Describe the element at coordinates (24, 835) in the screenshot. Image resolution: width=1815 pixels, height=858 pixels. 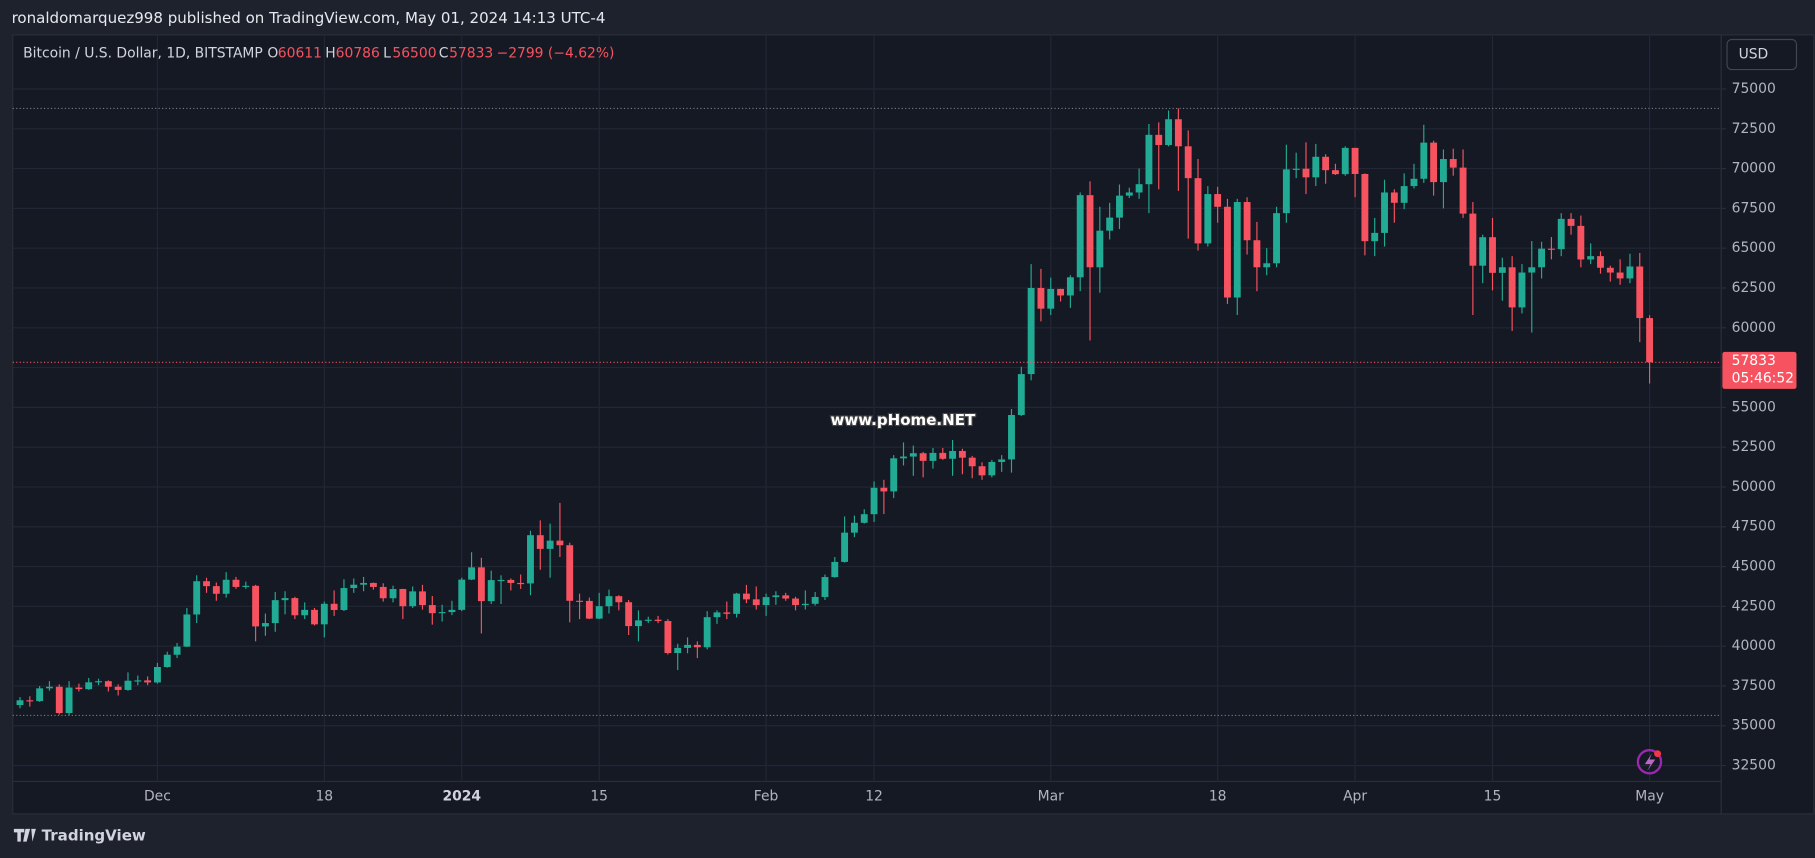
I see `brand-logo` at that location.